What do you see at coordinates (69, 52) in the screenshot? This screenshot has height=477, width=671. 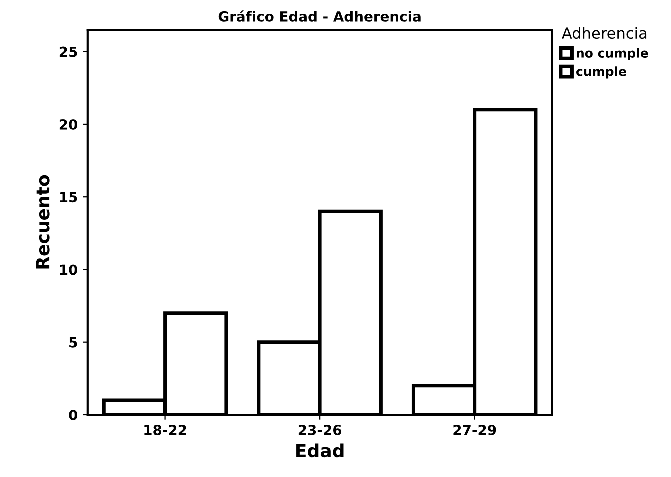 I see `y-tick-label: 25` at bounding box center [69, 52].